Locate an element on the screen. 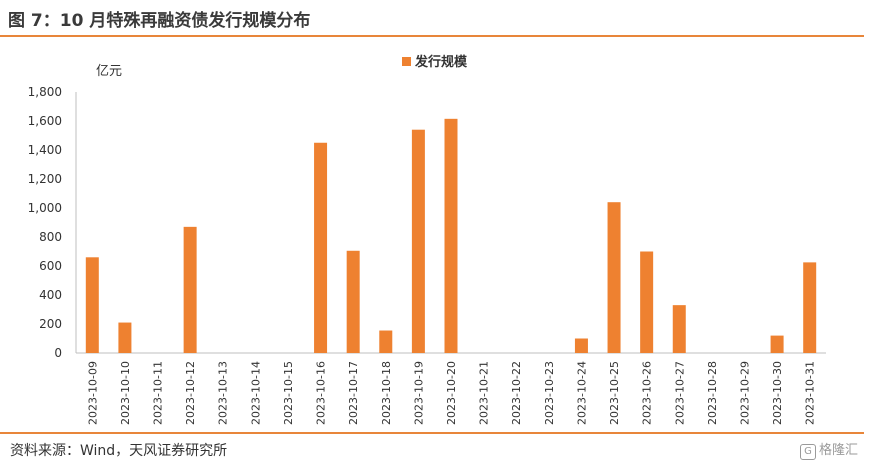  source-note: 资料来源：Wind，天风证券研究所 is located at coordinates (119, 451).